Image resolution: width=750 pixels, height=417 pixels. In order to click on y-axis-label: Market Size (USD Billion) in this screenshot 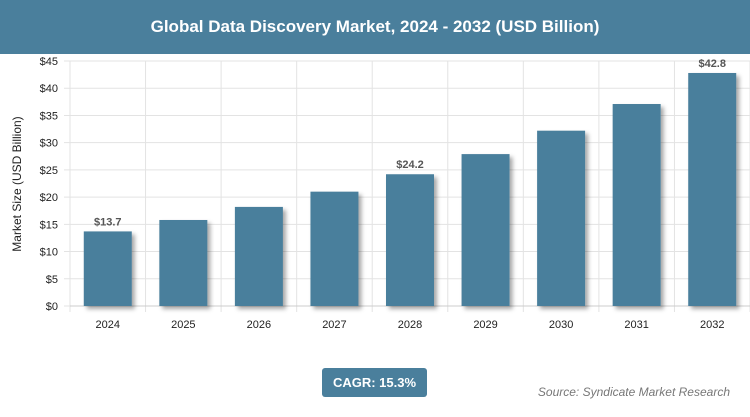, I will do `click(17, 183)`.